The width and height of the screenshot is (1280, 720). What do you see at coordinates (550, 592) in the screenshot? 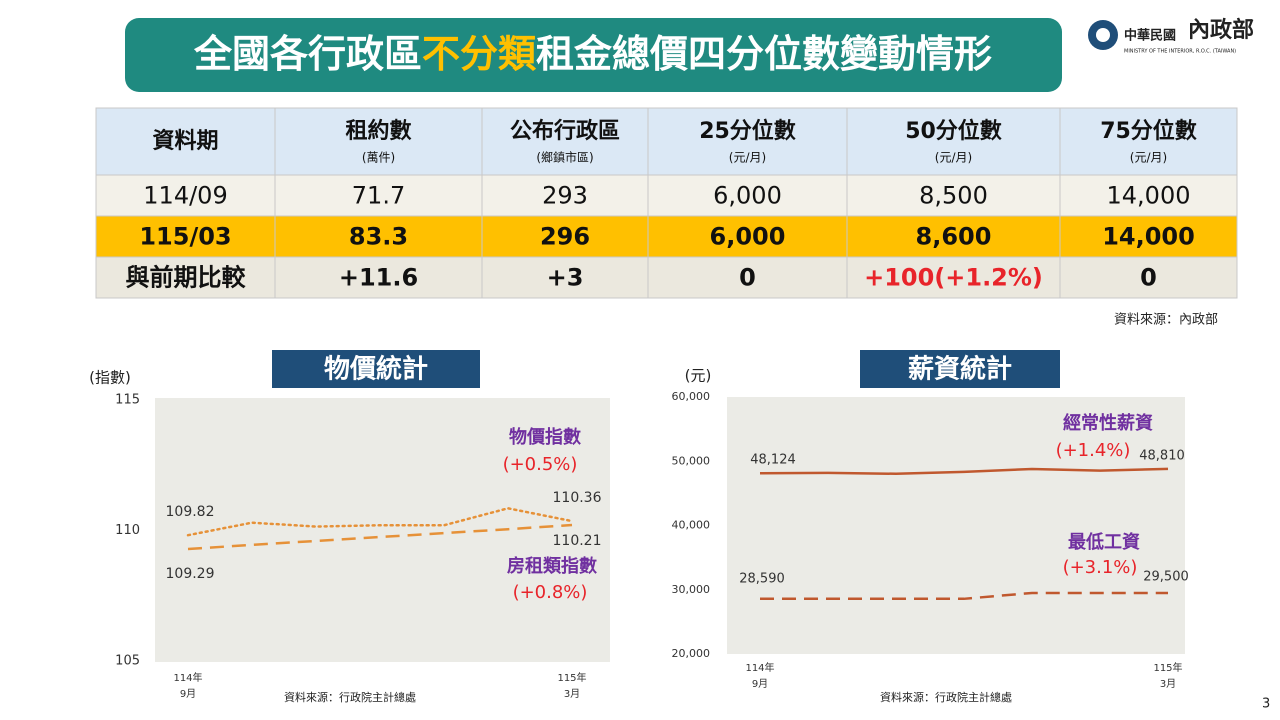
I see `series-change: (+0.8%)` at bounding box center [550, 592].